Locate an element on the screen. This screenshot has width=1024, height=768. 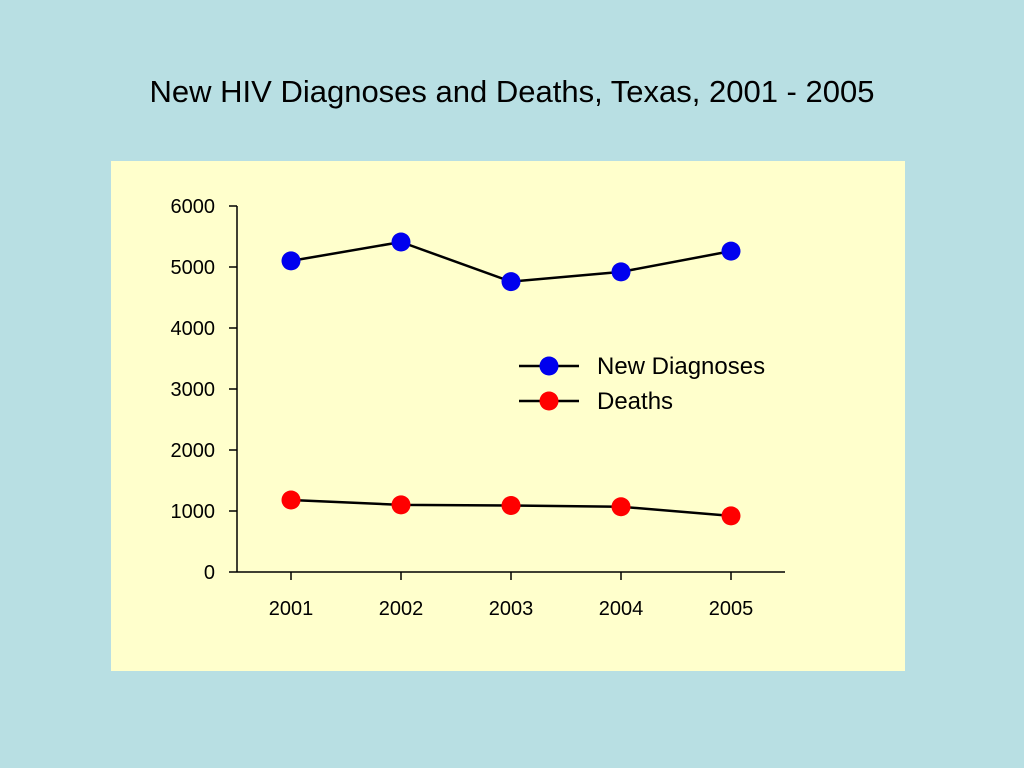
y-axis-ticks: 0 1000 2000 3000 4000 5000 6000 is located at coordinates (204, 390).